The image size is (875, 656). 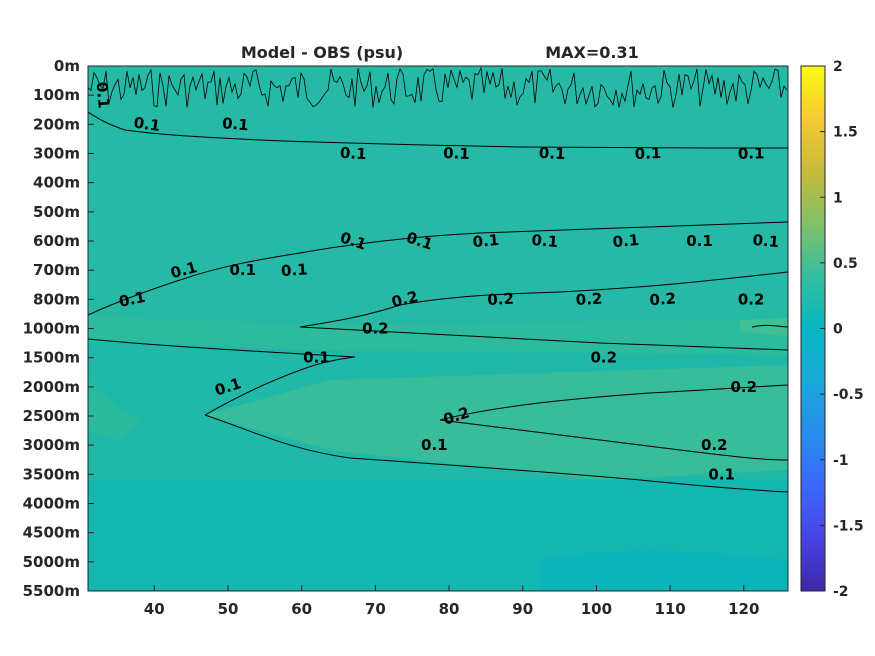 What do you see at coordinates (769, 326) in the screenshot?
I see `contour-0.2-e` at bounding box center [769, 326].